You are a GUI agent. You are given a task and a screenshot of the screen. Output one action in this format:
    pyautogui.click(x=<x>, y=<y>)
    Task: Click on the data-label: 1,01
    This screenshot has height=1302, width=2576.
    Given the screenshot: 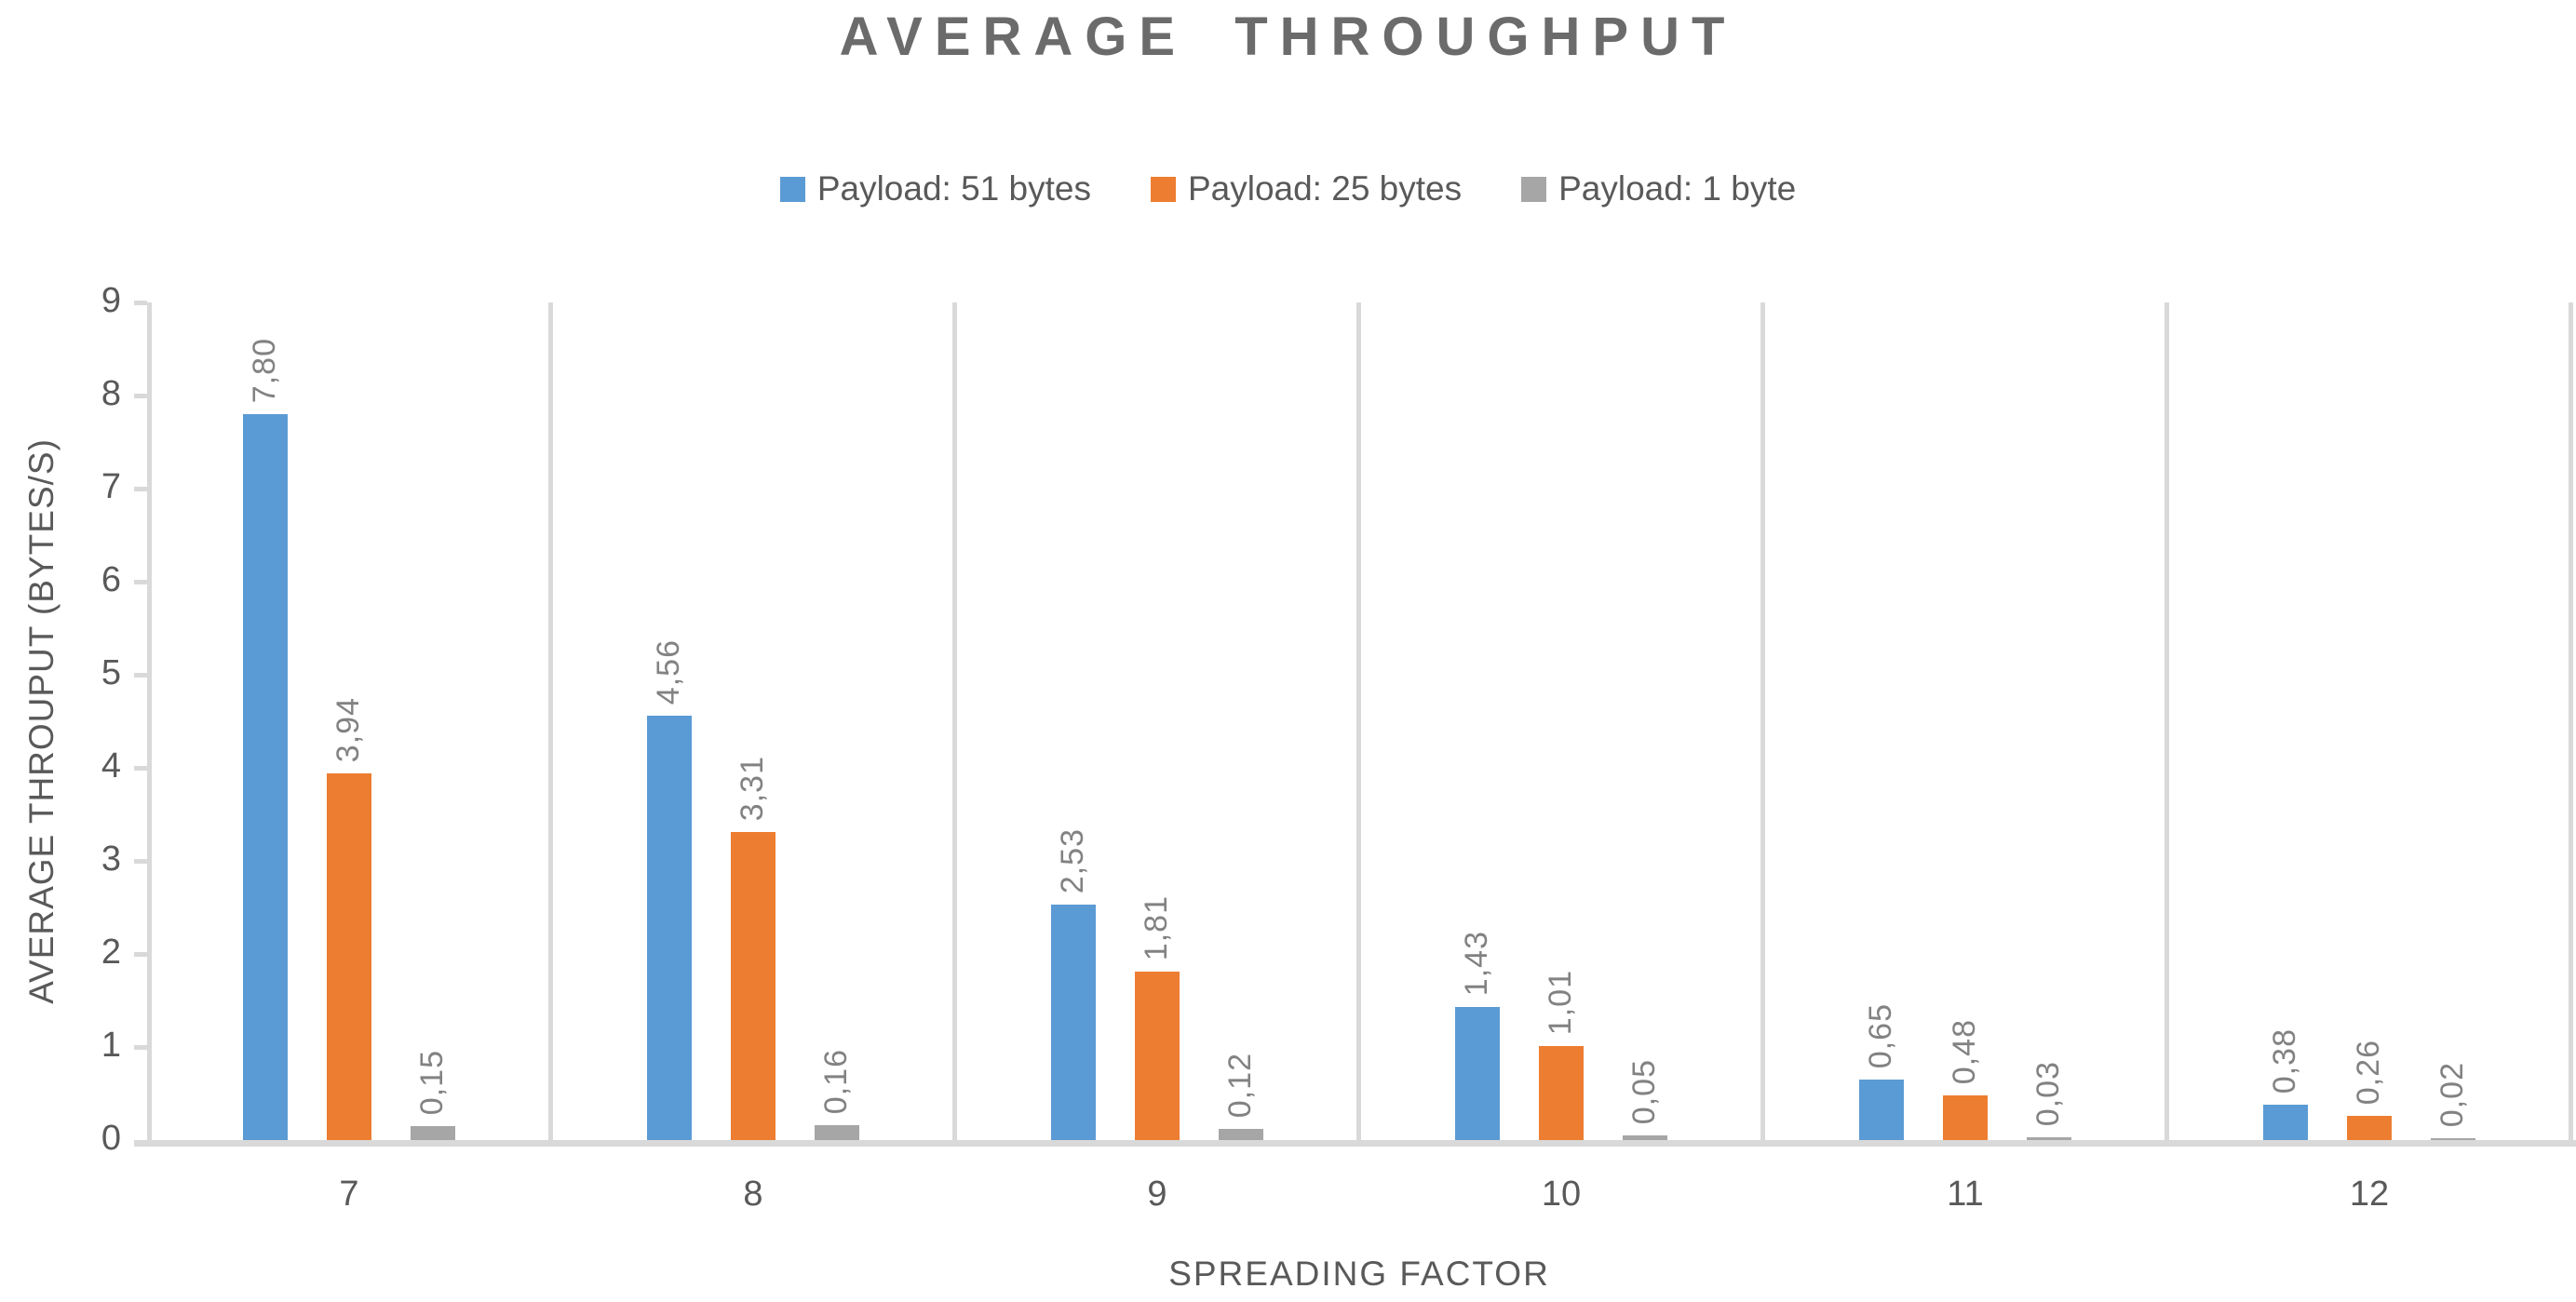 What is the action you would take?
    pyautogui.click(x=1560, y=1002)
    